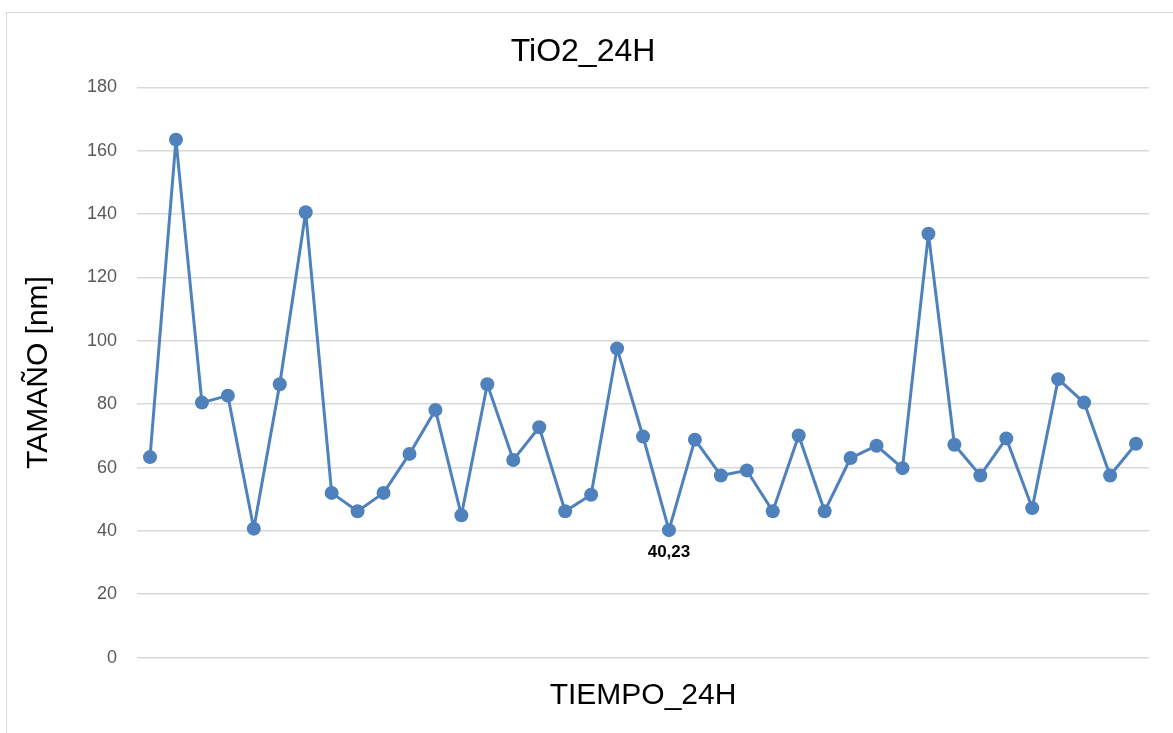  I want to click on y-axis-title: TAMAÑO [nm], so click(37, 372).